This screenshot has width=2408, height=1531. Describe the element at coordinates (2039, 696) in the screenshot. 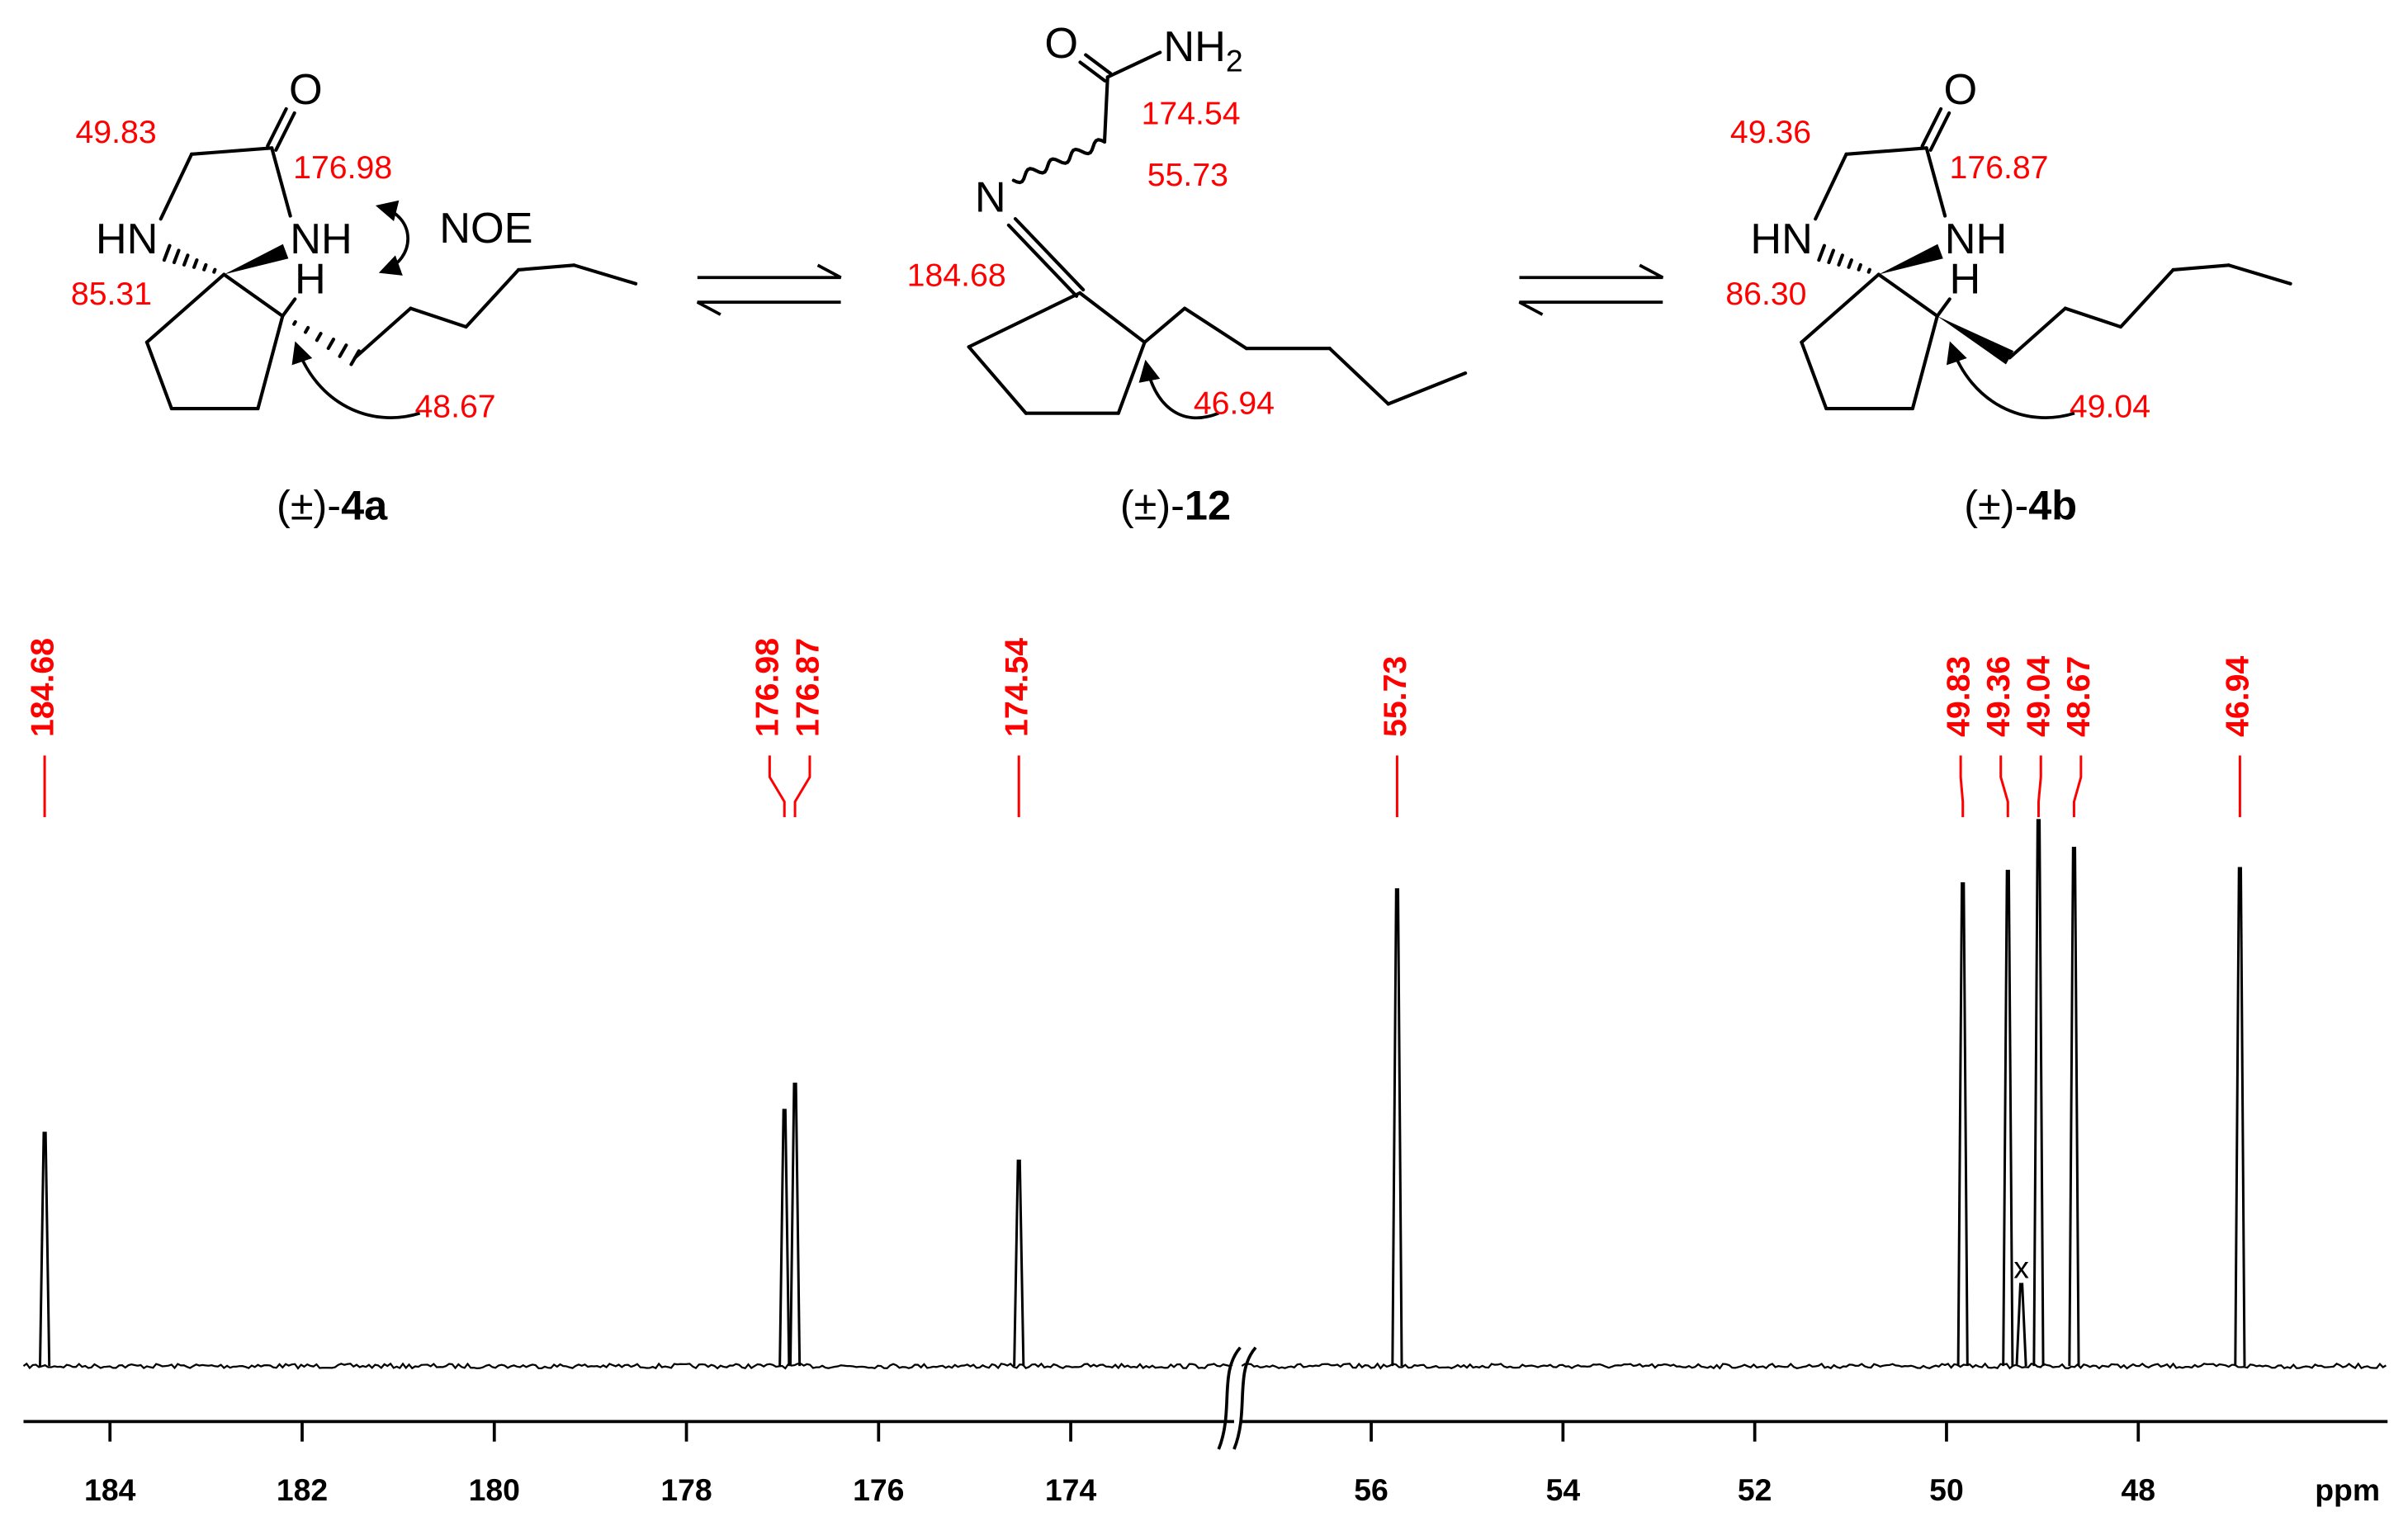

I see `peak-label: 49.04` at that location.